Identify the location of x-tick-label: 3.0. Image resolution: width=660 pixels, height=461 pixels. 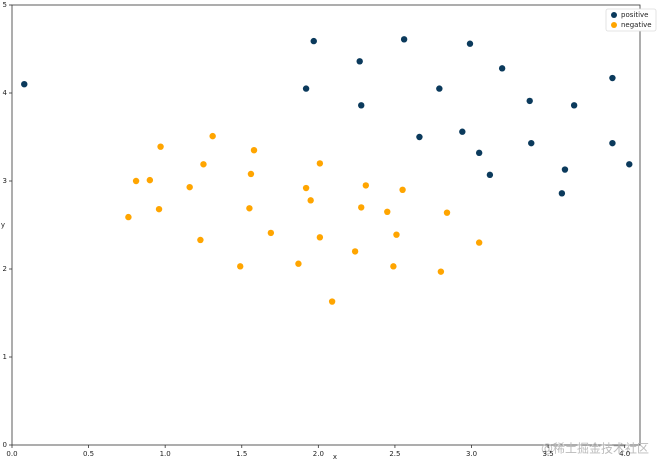
(471, 454).